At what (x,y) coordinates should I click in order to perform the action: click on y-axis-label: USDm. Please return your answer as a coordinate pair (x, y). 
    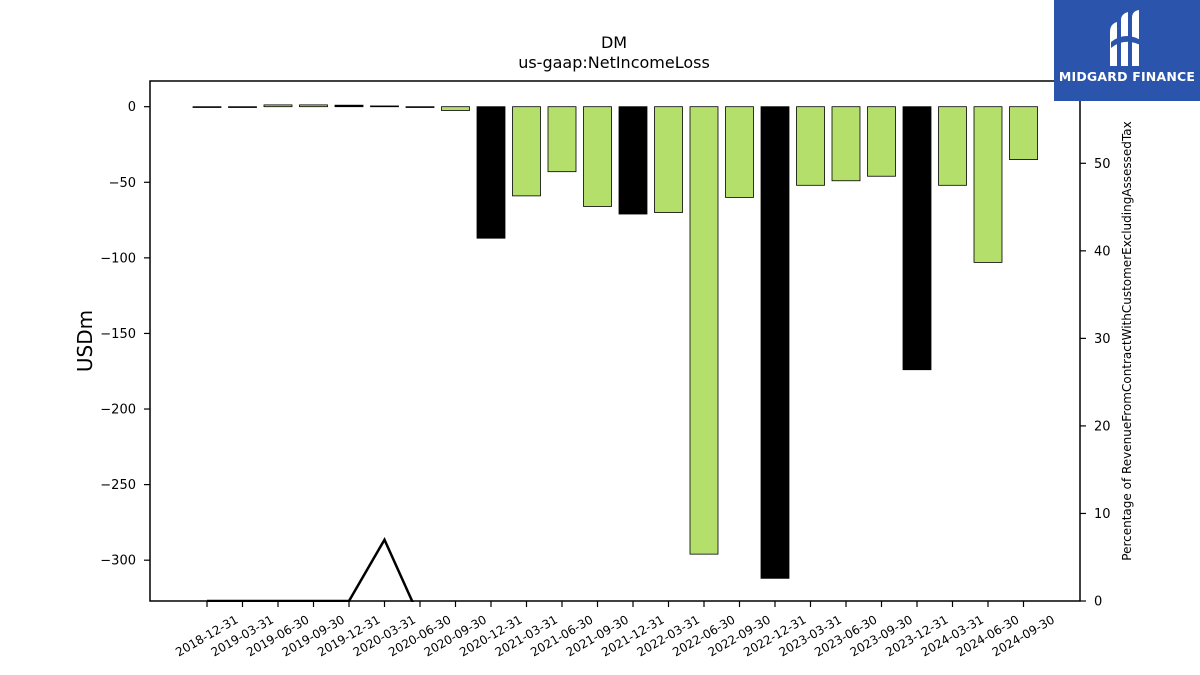
    Looking at the image, I should click on (85, 341).